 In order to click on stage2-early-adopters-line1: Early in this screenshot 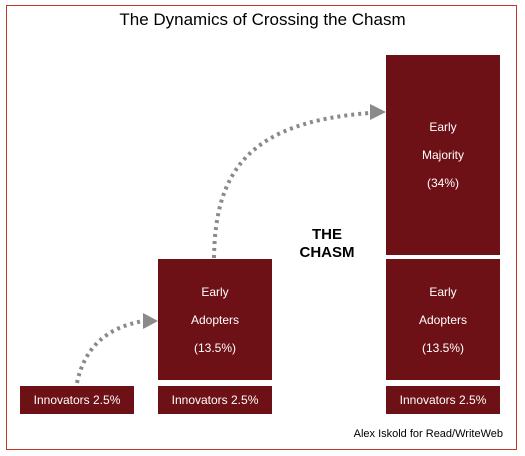, I will do `click(215, 291)`.